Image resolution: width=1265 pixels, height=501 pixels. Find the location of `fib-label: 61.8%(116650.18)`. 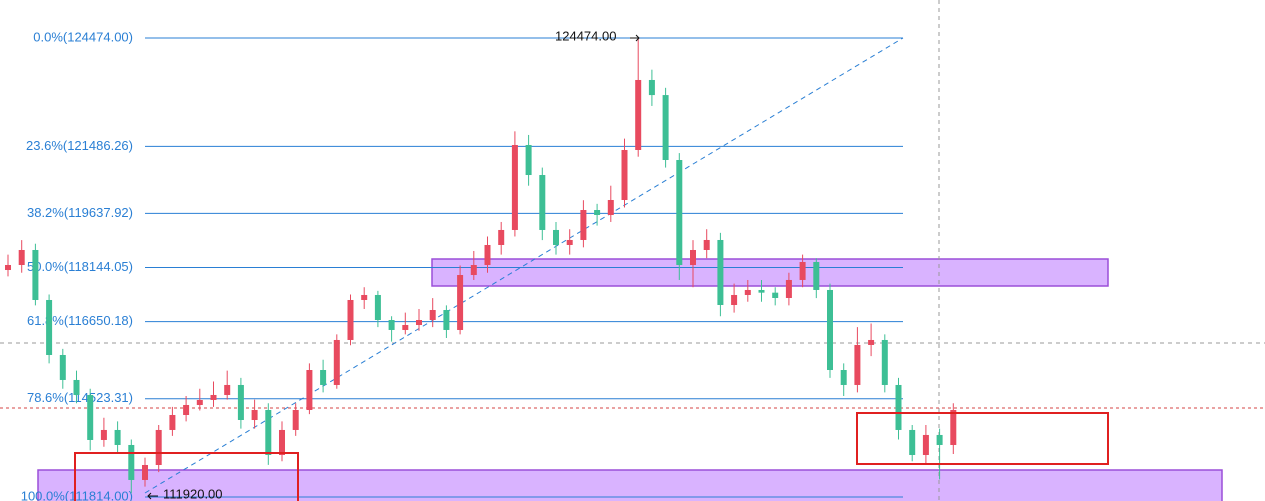

fib-label: 61.8%(116650.18) is located at coordinates (80, 320).